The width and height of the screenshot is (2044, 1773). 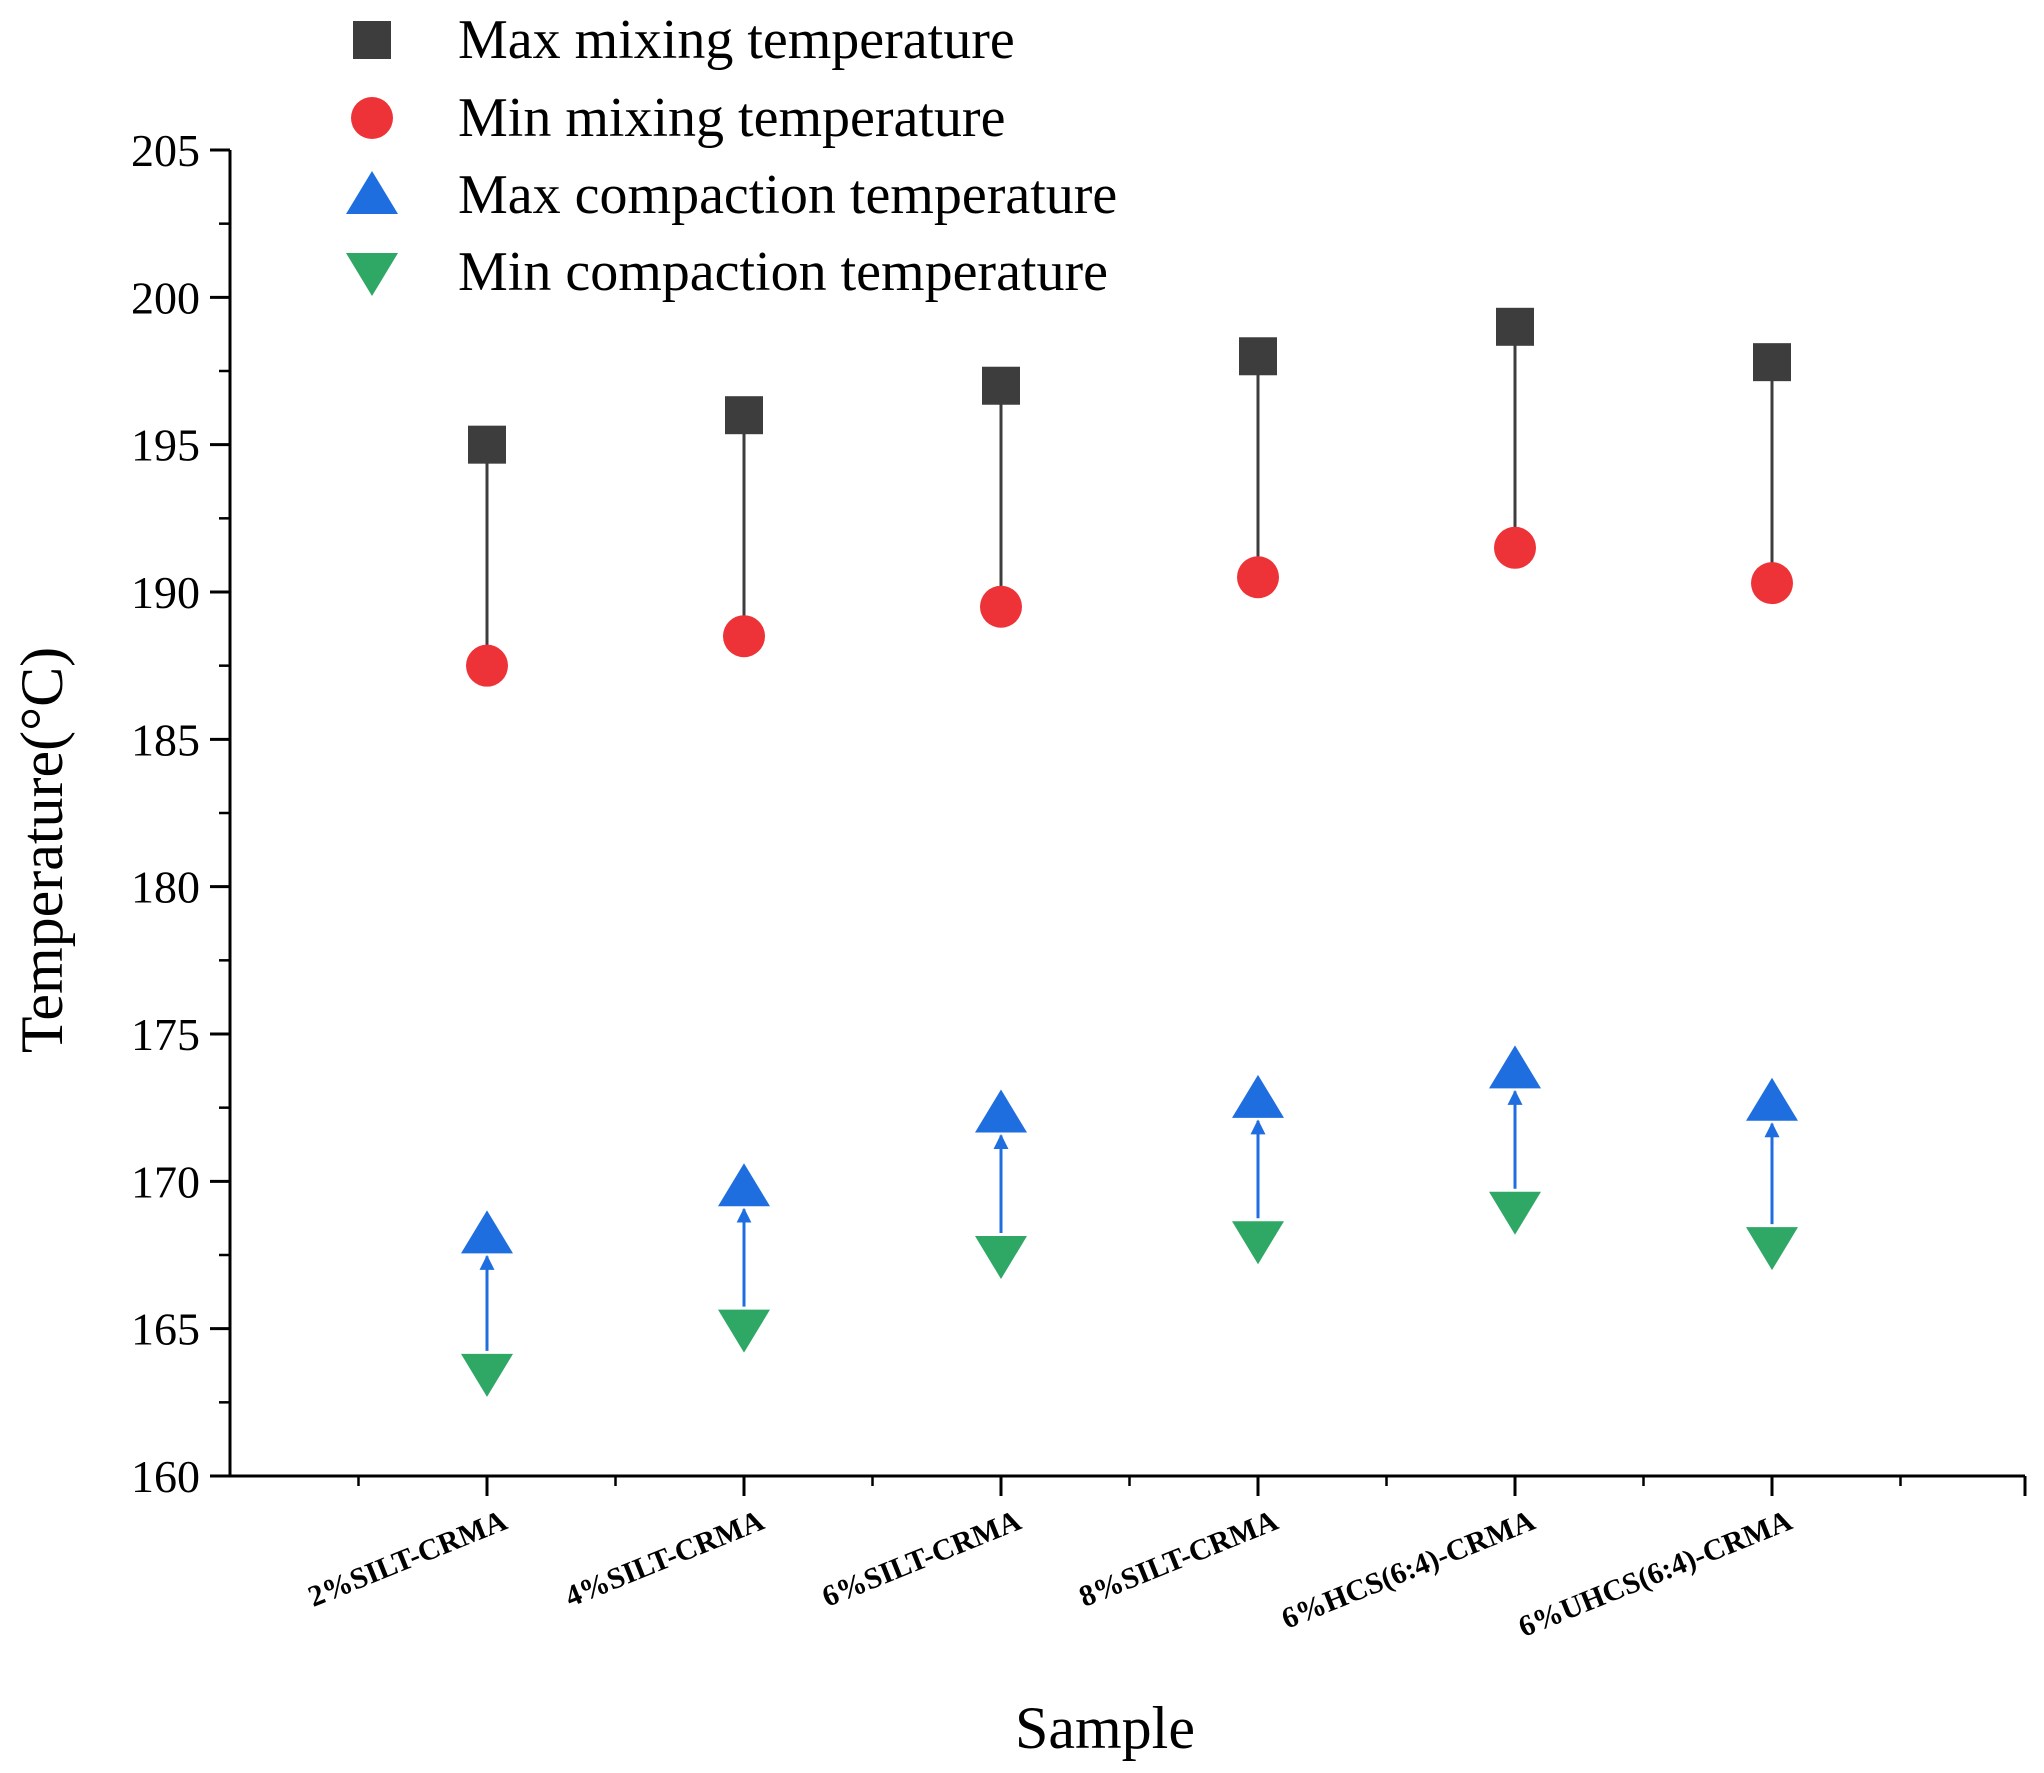 I want to click on x-axis-title: Sample, so click(x=1105, y=1728).